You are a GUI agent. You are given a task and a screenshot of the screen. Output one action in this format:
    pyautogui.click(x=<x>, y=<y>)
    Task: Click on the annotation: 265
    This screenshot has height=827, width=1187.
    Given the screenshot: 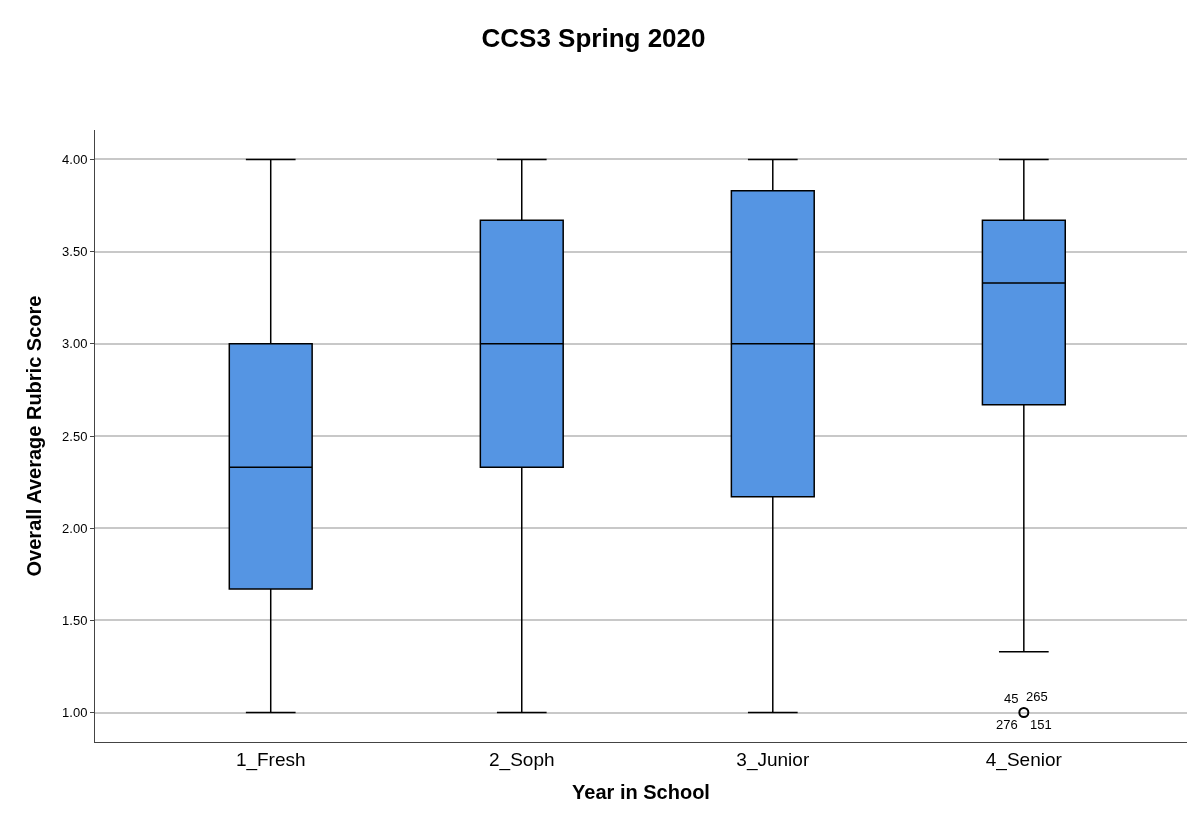 What is the action you would take?
    pyautogui.click(x=1037, y=696)
    